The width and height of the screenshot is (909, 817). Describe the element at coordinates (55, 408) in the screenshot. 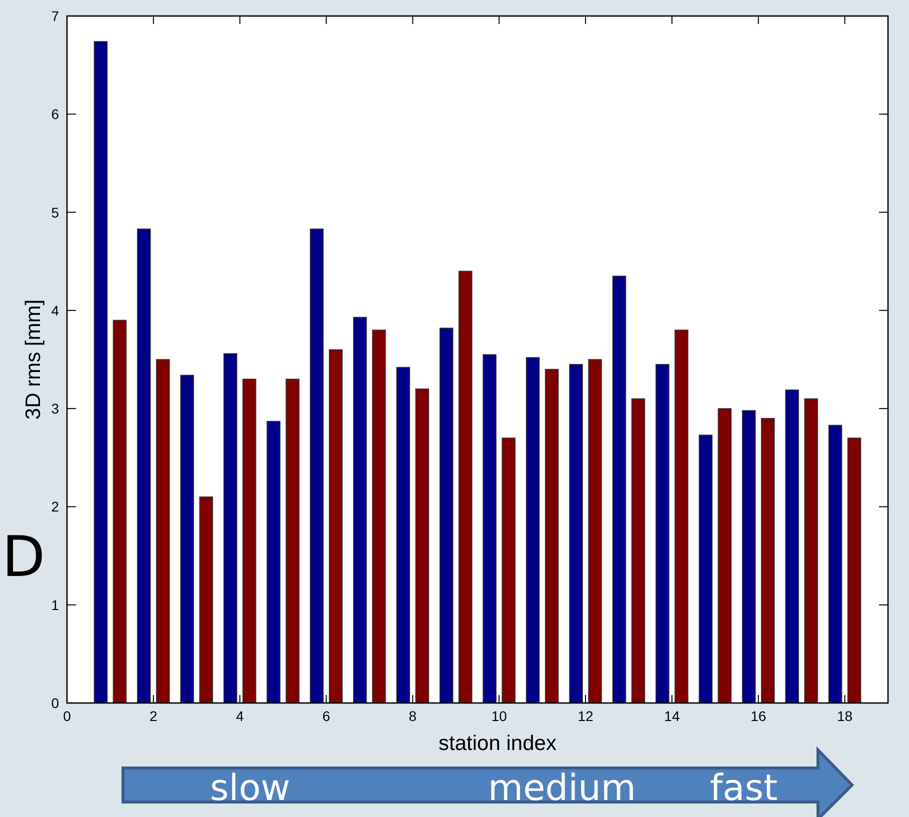

I see `y-tick-label: 3` at that location.